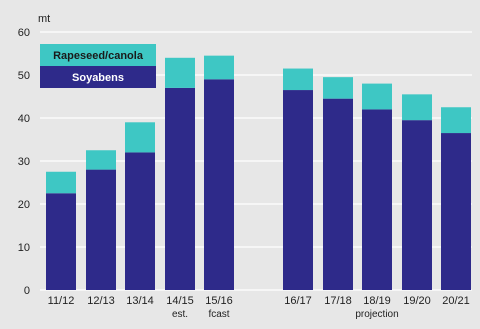 This screenshot has height=329, width=480. What do you see at coordinates (24, 248) in the screenshot?
I see `y-tick-label-10: 10` at bounding box center [24, 248].